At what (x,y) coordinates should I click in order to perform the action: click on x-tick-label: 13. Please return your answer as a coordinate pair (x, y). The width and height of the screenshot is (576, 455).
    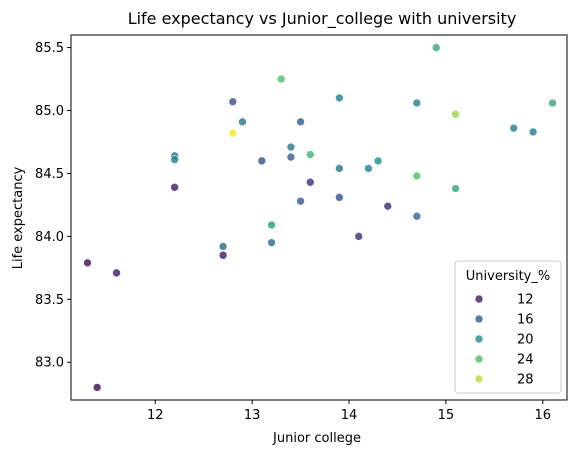
    Looking at the image, I should click on (252, 415).